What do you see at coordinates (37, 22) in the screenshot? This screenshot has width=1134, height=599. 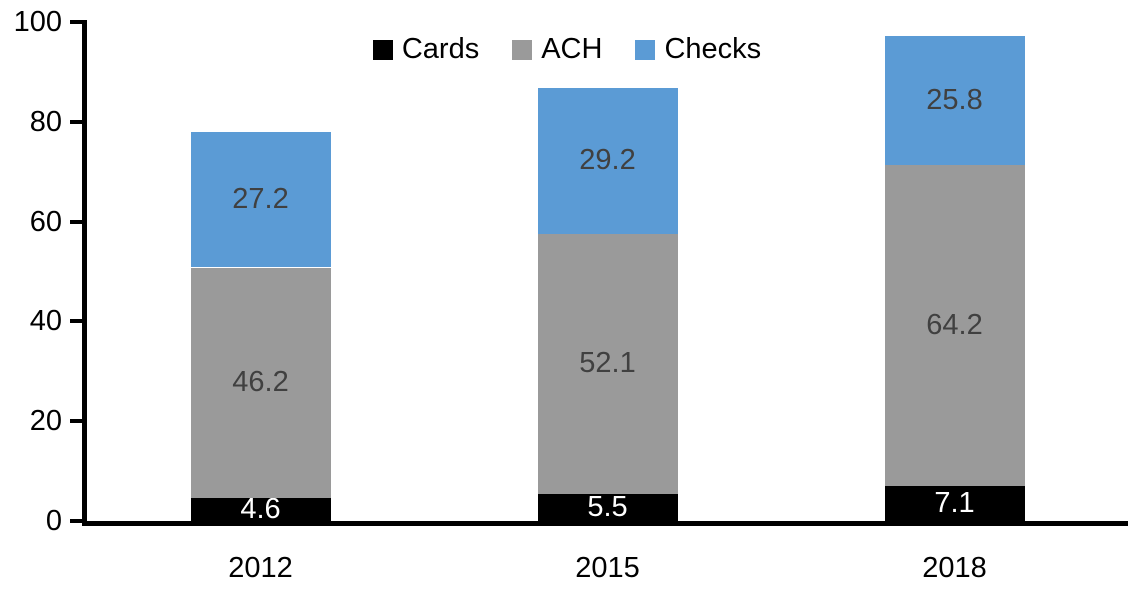 I see `y-axis-tick-label: 100` at bounding box center [37, 22].